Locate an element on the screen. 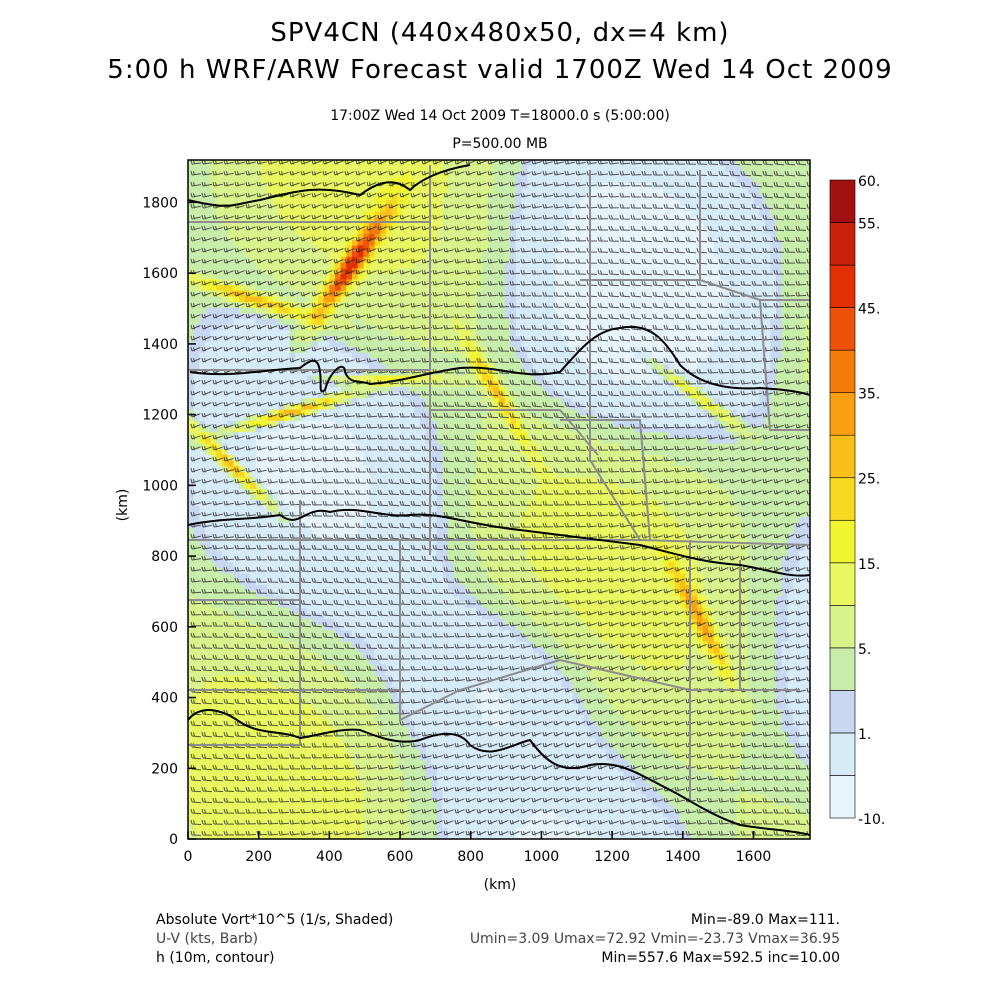  x-tick-label: 0 is located at coordinates (188, 857).